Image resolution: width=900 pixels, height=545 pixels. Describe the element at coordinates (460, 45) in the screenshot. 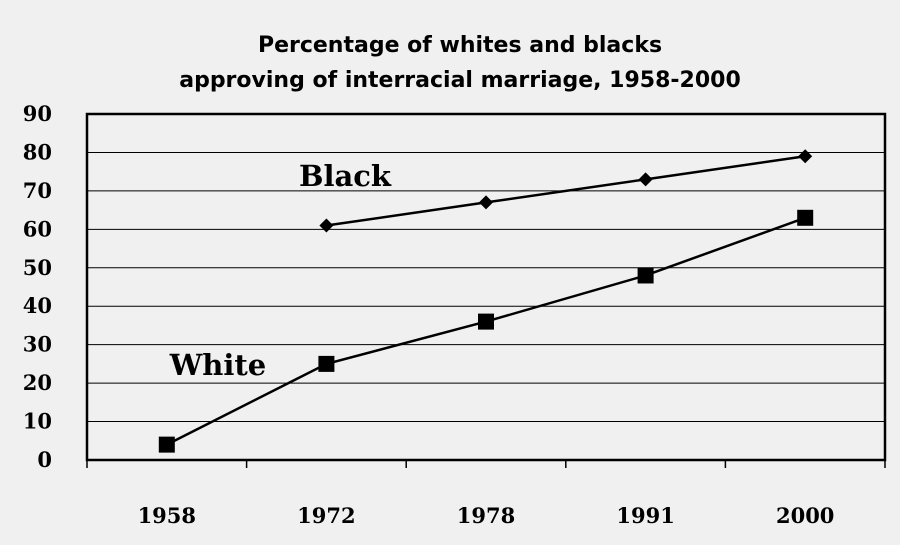

I see `chart-title-line-1: Percentage of whites and blacks` at that location.